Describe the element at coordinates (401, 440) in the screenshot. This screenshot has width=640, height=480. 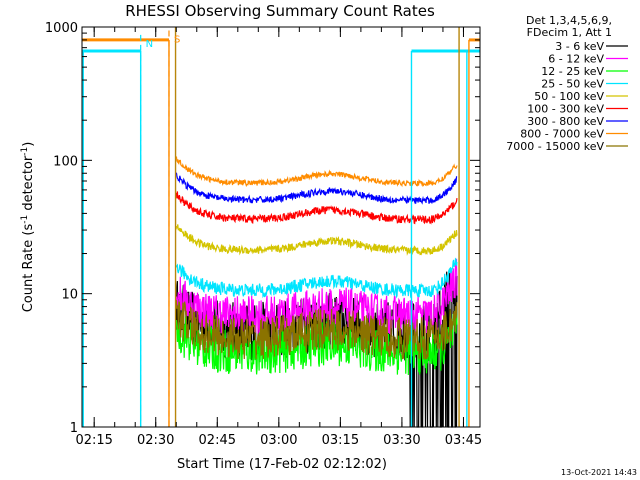
I see `x-tick-label: 03:30` at that location.